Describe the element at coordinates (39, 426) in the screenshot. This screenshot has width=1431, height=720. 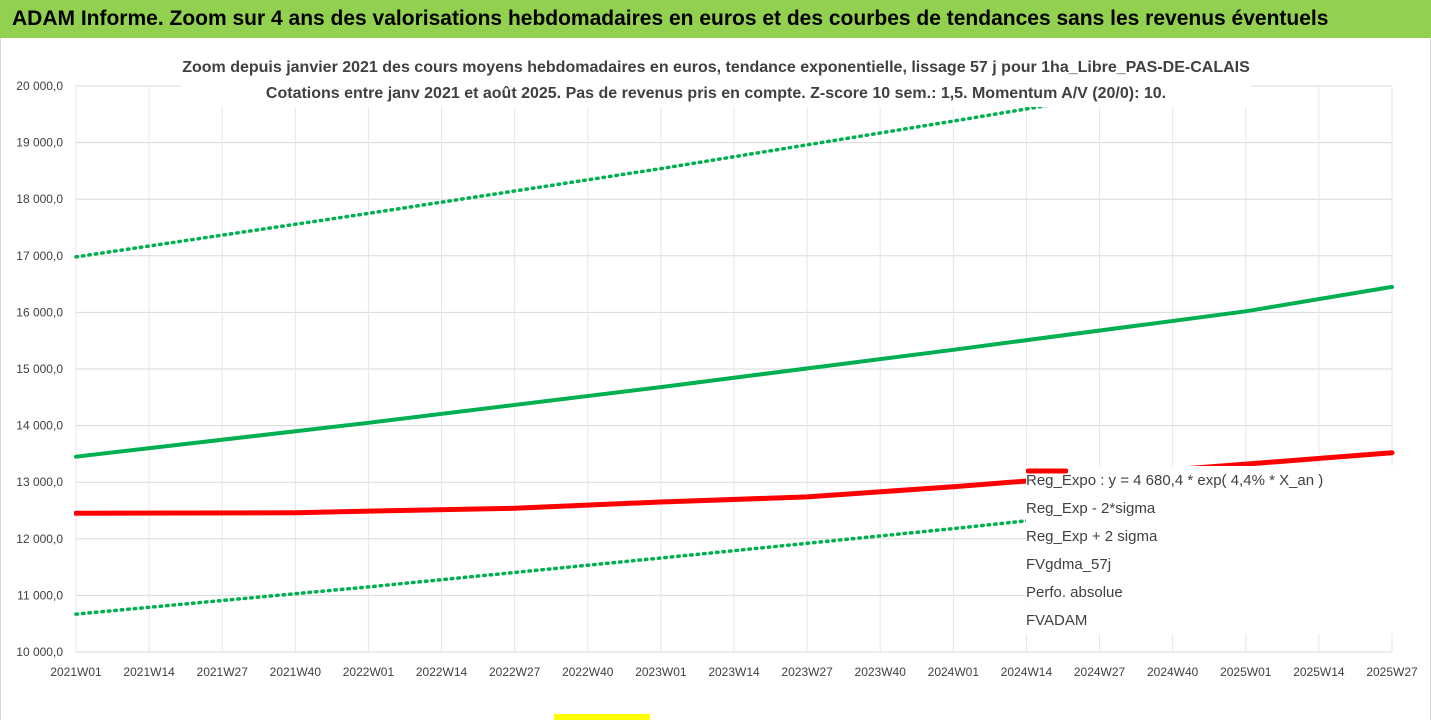
I see `y-tick-label: 14 000,0` at that location.